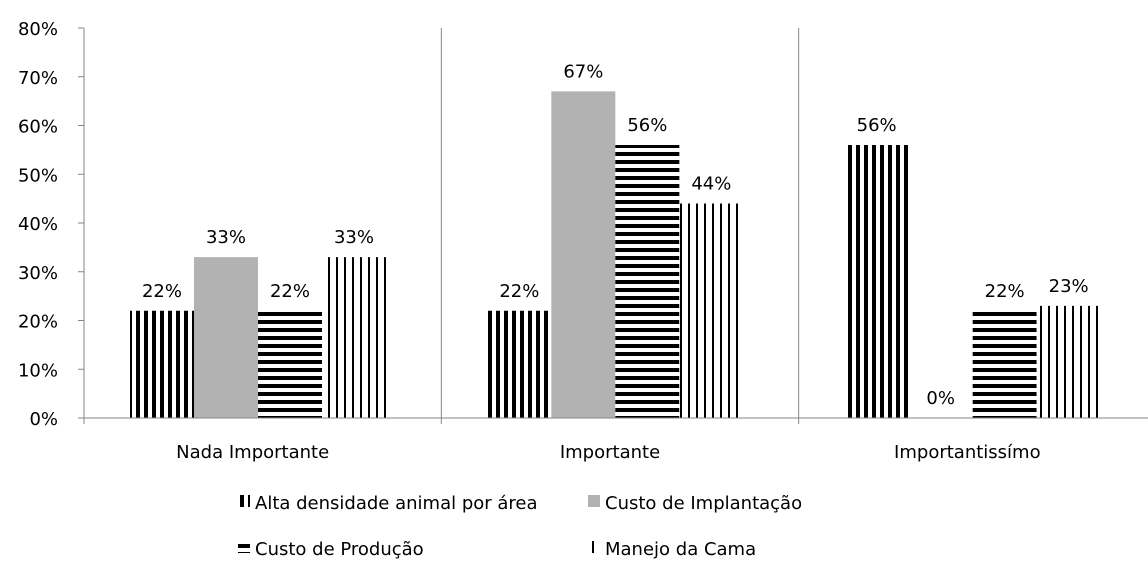 This screenshot has height=570, width=1148. What do you see at coordinates (252, 452) in the screenshot?
I see `x-tick-label: Nada Importante` at bounding box center [252, 452].